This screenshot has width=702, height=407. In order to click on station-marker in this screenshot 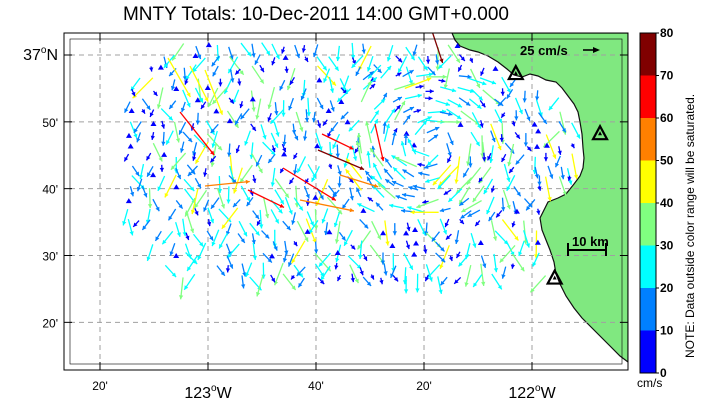, I will do `click(554, 276)`.